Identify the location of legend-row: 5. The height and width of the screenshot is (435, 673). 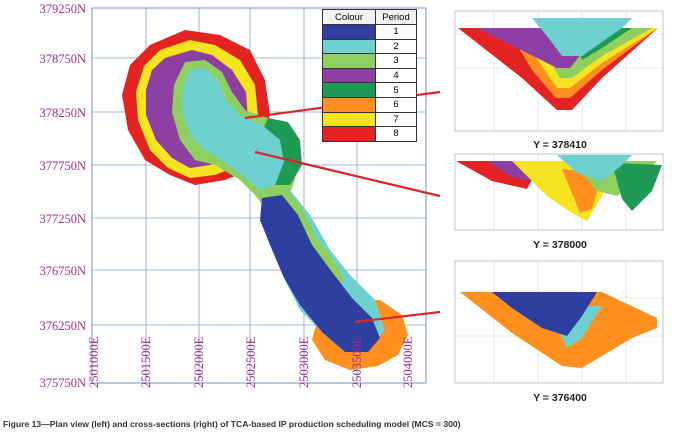
(369, 90).